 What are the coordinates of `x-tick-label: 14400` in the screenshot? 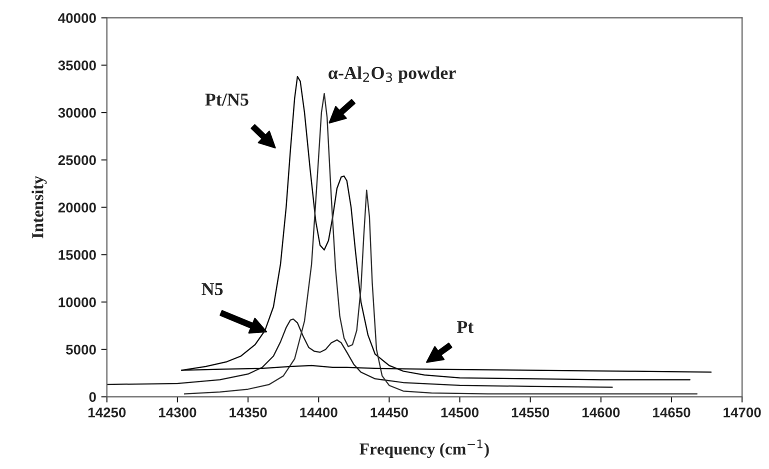 It's located at (319, 413).